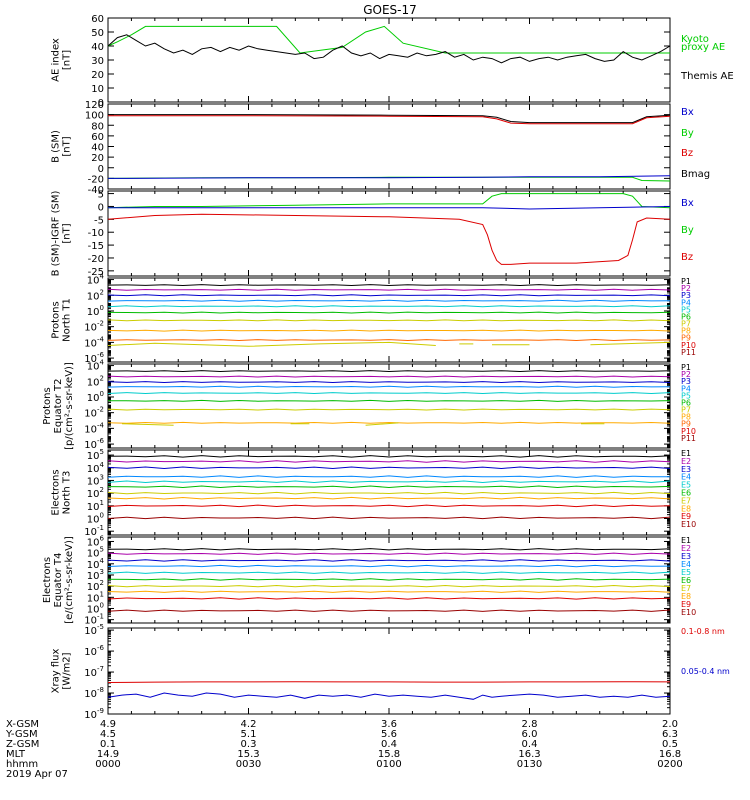 The height and width of the screenshot is (800, 750). I want to click on legend-label: Bmag, so click(695, 174).